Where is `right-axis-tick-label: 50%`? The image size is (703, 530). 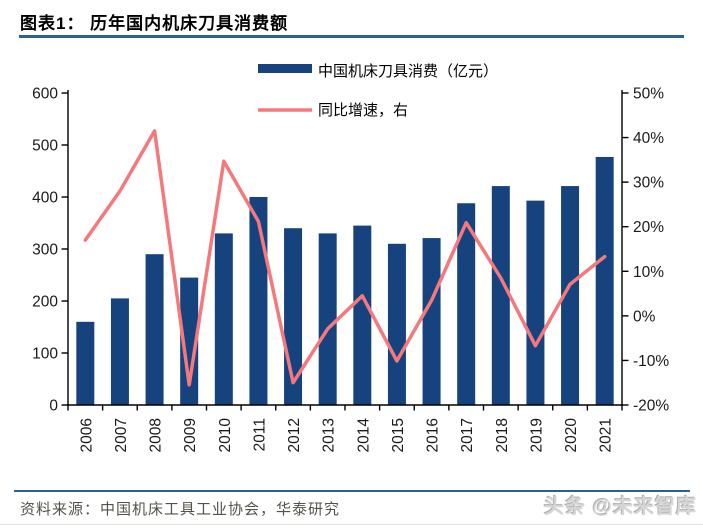
right-axis-tick-label: 50% is located at coordinates (648, 94).